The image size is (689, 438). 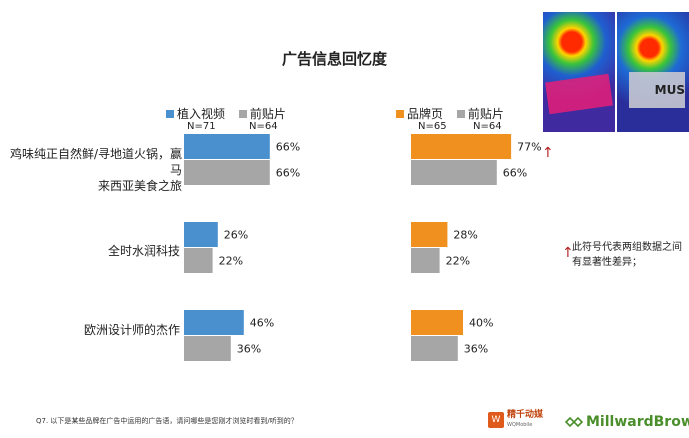 I want to click on millwardbrown-icon, so click(x=574, y=422).